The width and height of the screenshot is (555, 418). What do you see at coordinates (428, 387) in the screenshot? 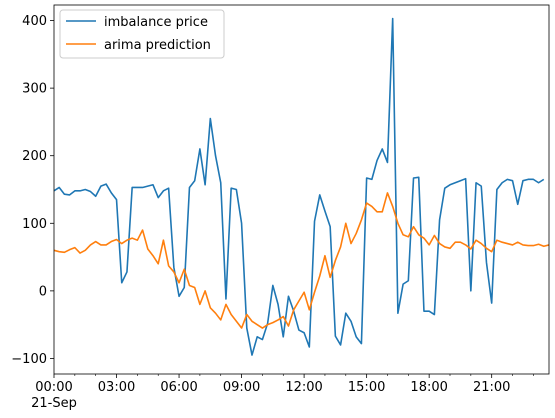
I see `x-tick-label: 18:00` at bounding box center [428, 387].